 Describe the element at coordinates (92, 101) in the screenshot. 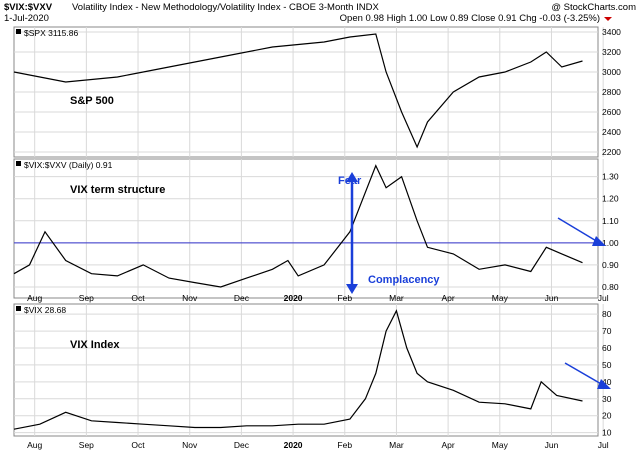

I see `spx-annotation: S&P 500` at that location.